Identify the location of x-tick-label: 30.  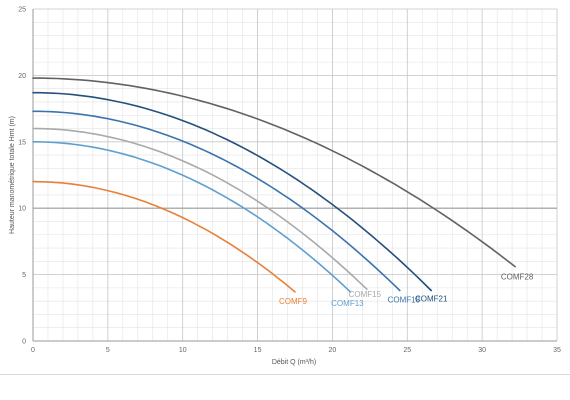
(482, 350).